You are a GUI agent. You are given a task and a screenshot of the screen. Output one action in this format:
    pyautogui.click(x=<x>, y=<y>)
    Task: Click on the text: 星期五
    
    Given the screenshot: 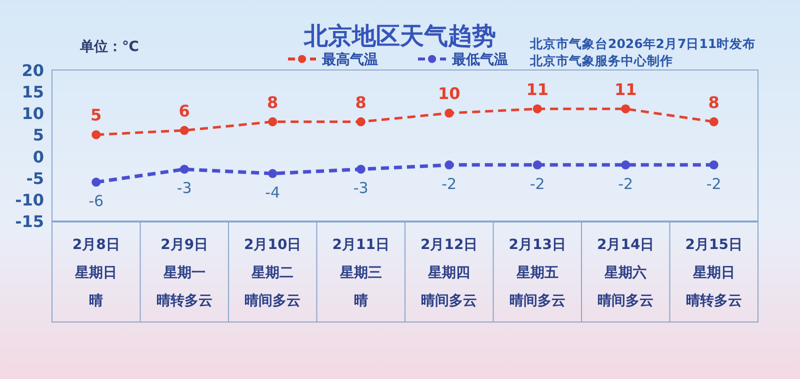 What is the action you would take?
    pyautogui.click(x=536, y=273)
    